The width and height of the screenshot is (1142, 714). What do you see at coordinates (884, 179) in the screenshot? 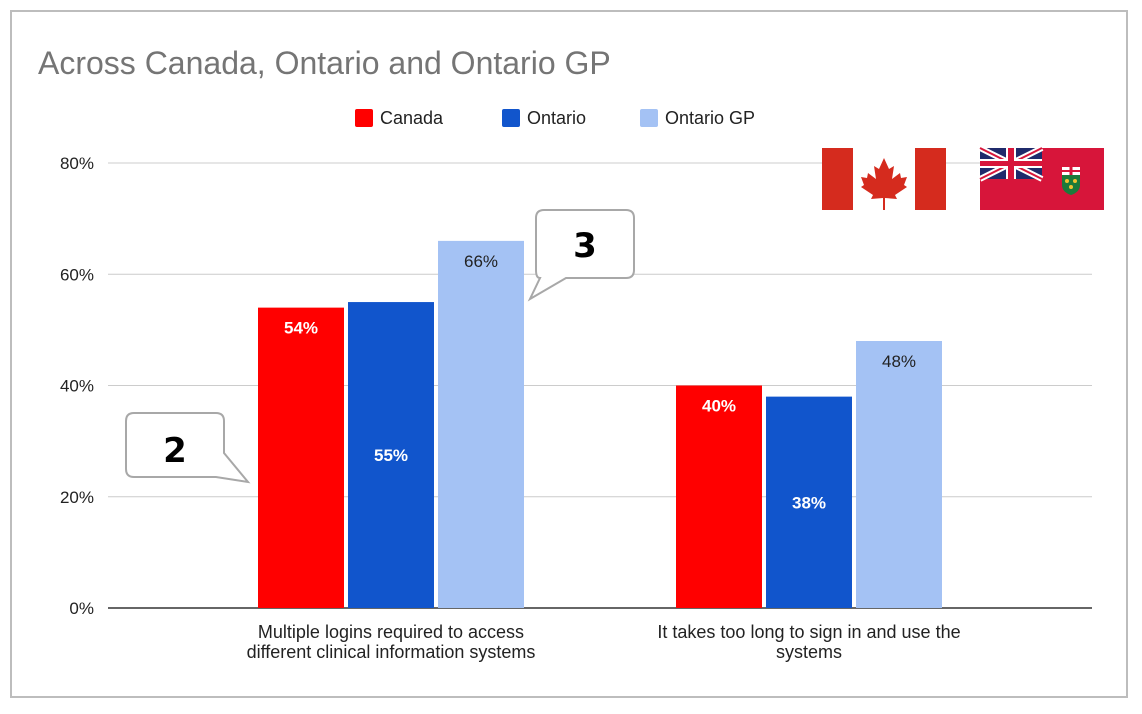
I see `canada-flag-icon` at bounding box center [884, 179].